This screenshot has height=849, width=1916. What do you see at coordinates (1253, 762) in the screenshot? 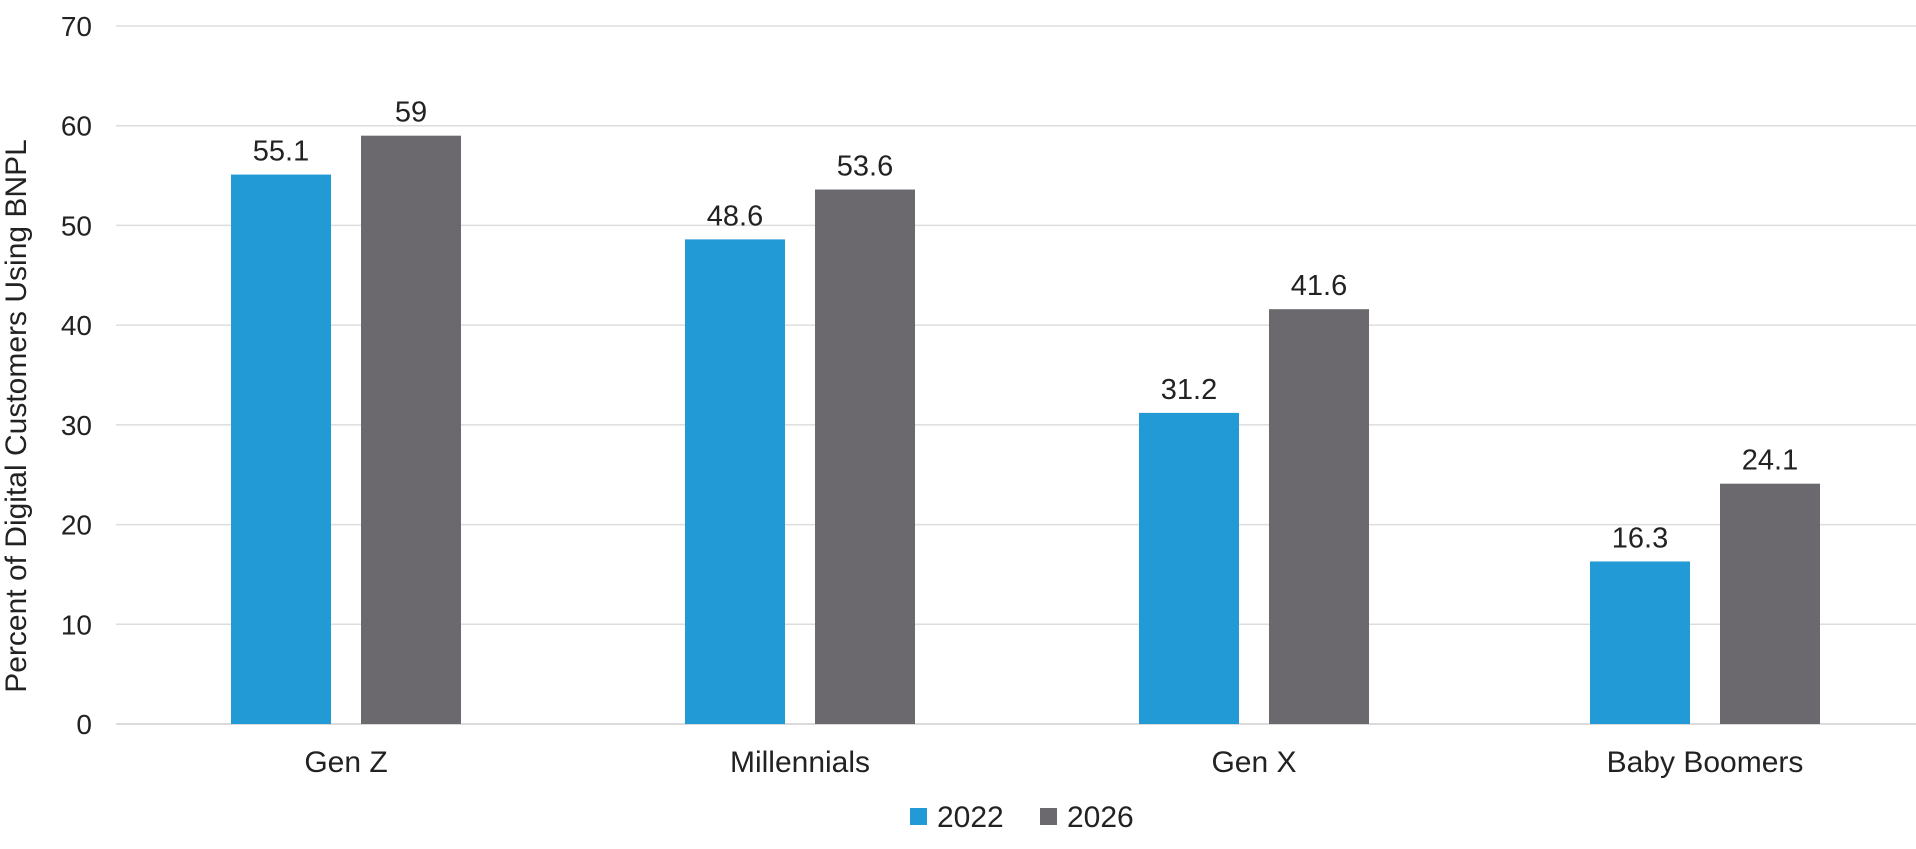
I see `x-category-label: Gen X` at bounding box center [1253, 762].